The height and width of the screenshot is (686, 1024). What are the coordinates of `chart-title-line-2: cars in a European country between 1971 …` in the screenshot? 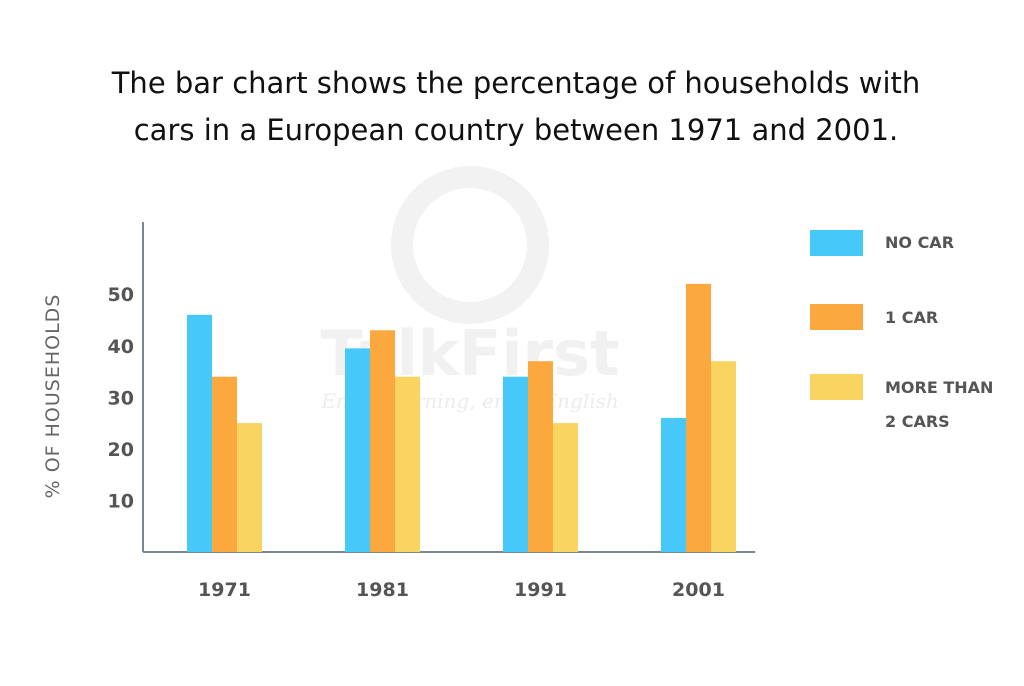 It's located at (516, 130).